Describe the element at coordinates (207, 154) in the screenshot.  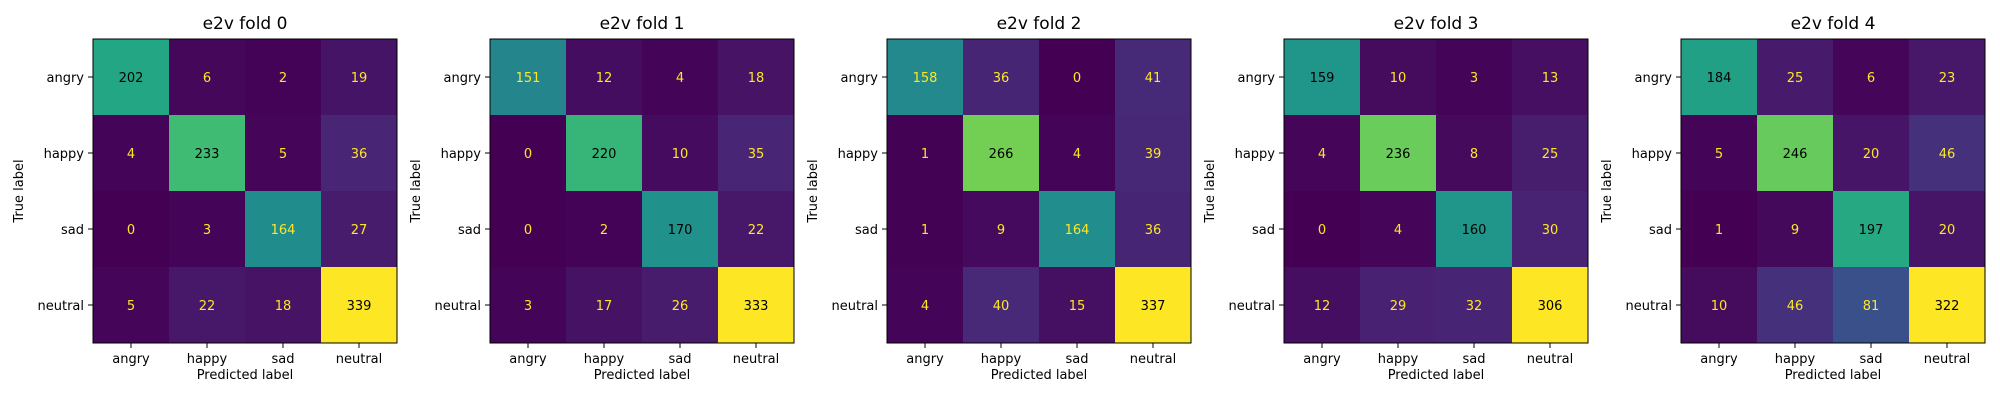
I see `cell-value-label: 233` at that location.